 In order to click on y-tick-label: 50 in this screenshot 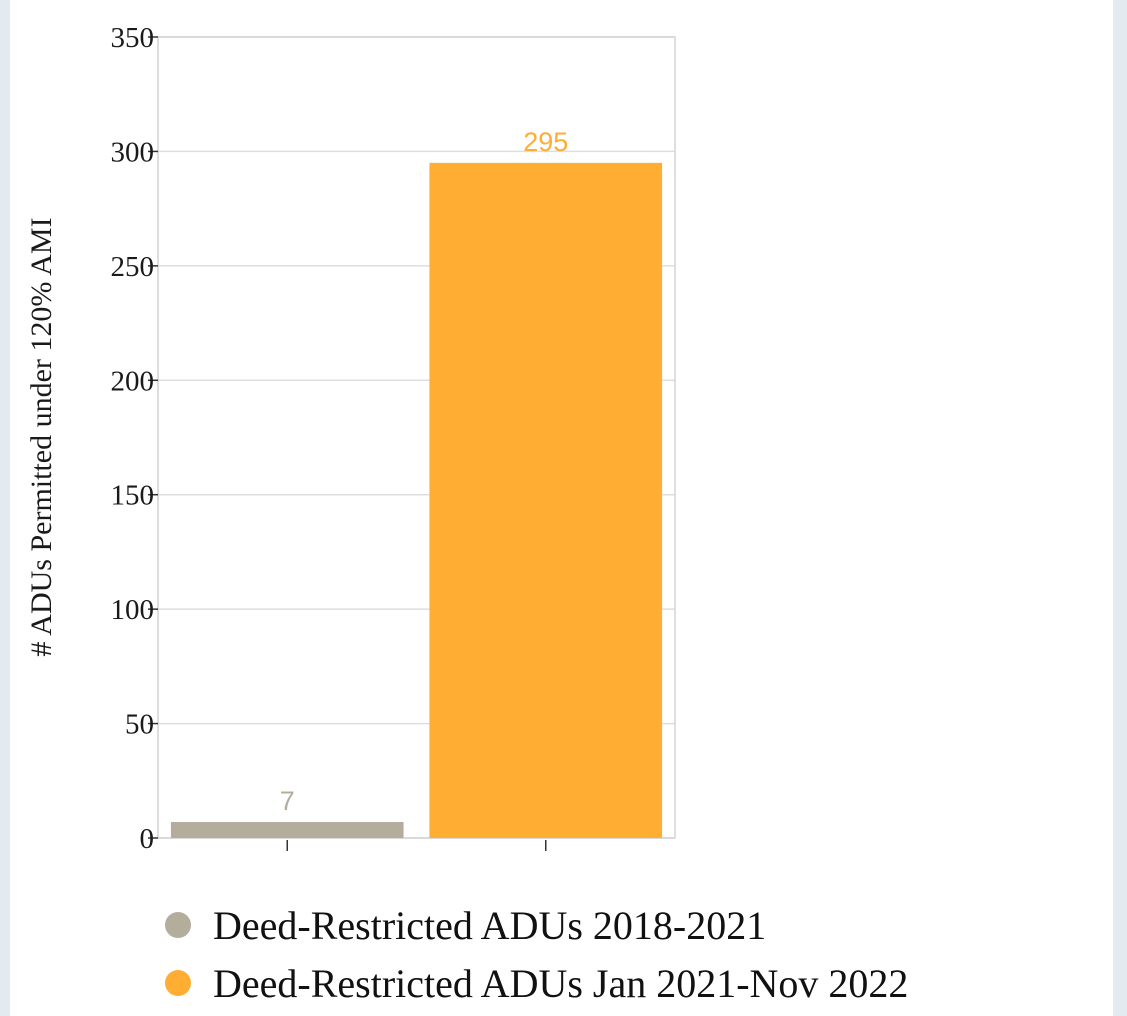, I will do `click(139, 725)`.